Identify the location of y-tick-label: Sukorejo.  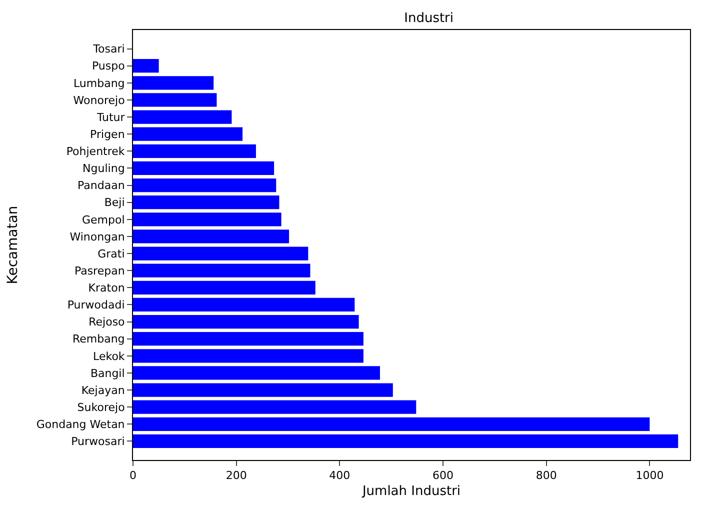
(101, 407).